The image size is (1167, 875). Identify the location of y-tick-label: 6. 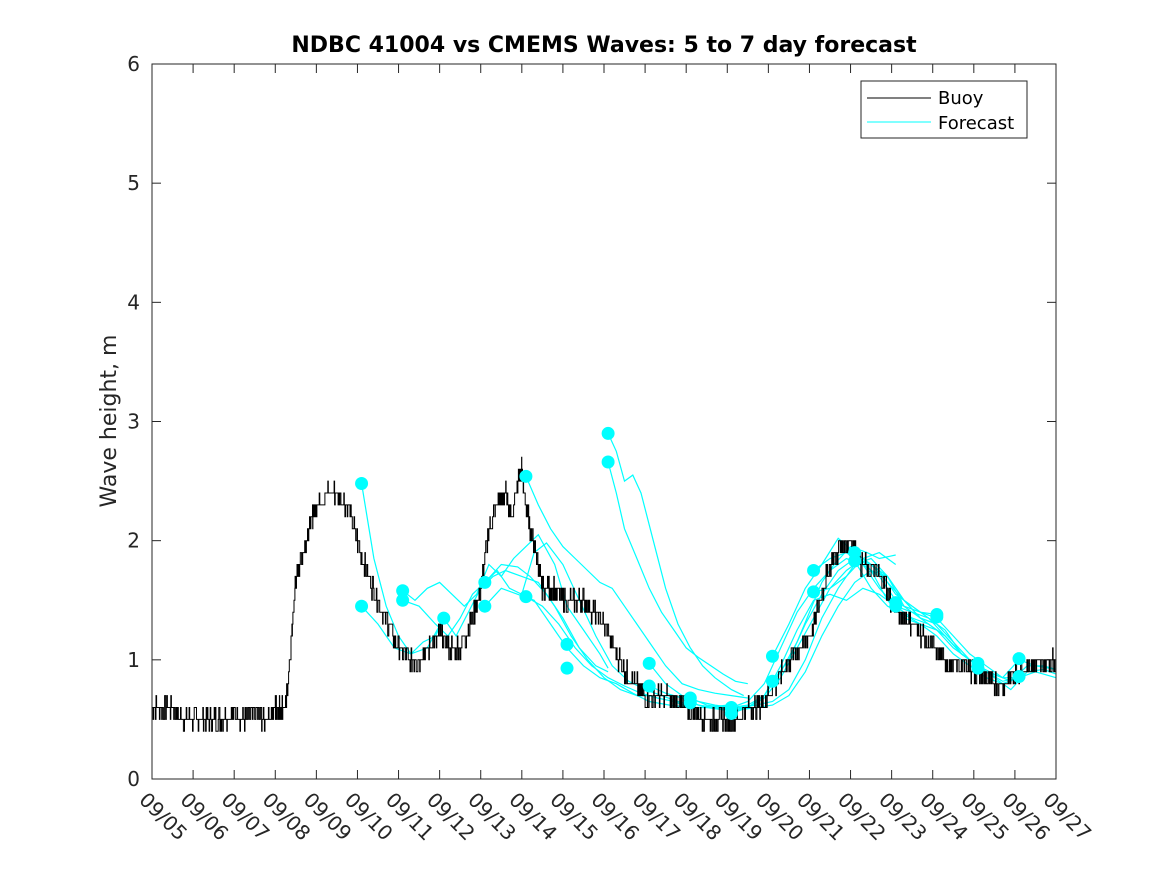
(133, 64).